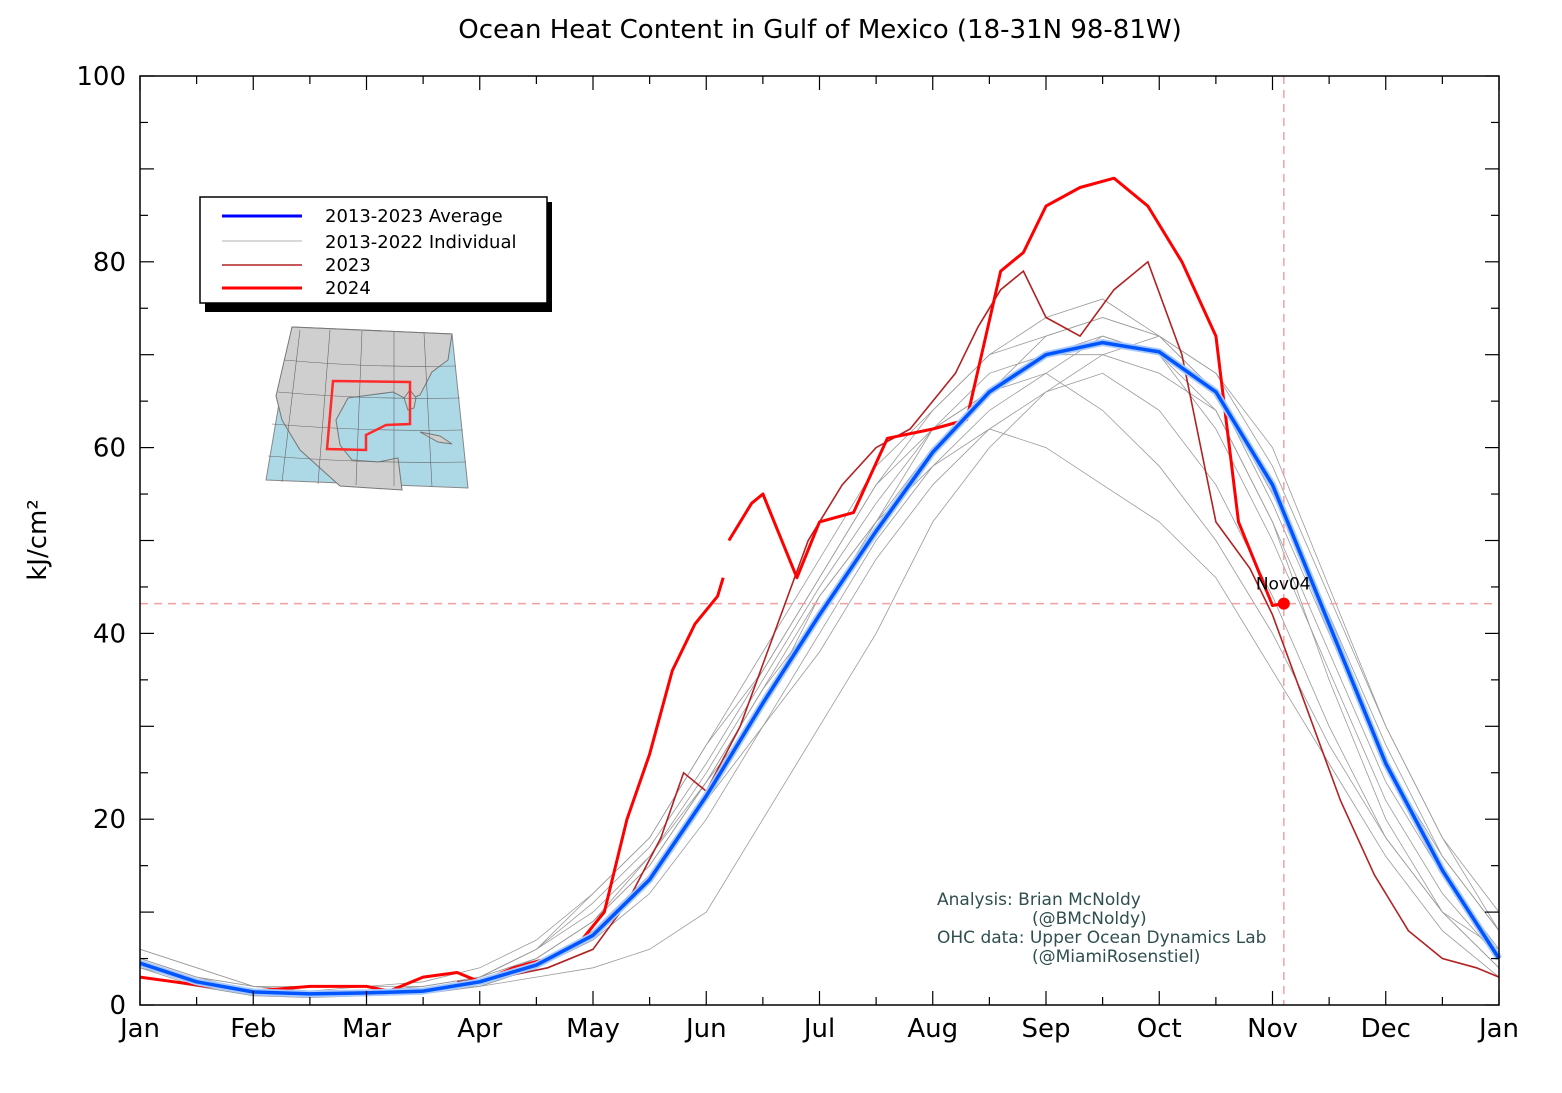  I want to click on current-point-group: Nov04, so click(1283, 592).